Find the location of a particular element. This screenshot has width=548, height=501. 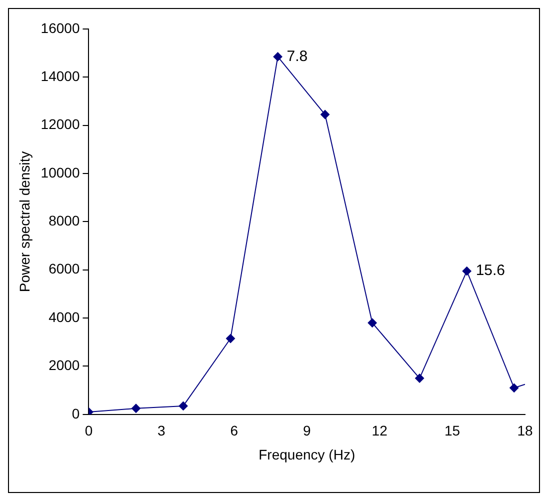

x-tick-label: 18 is located at coordinates (525, 430).